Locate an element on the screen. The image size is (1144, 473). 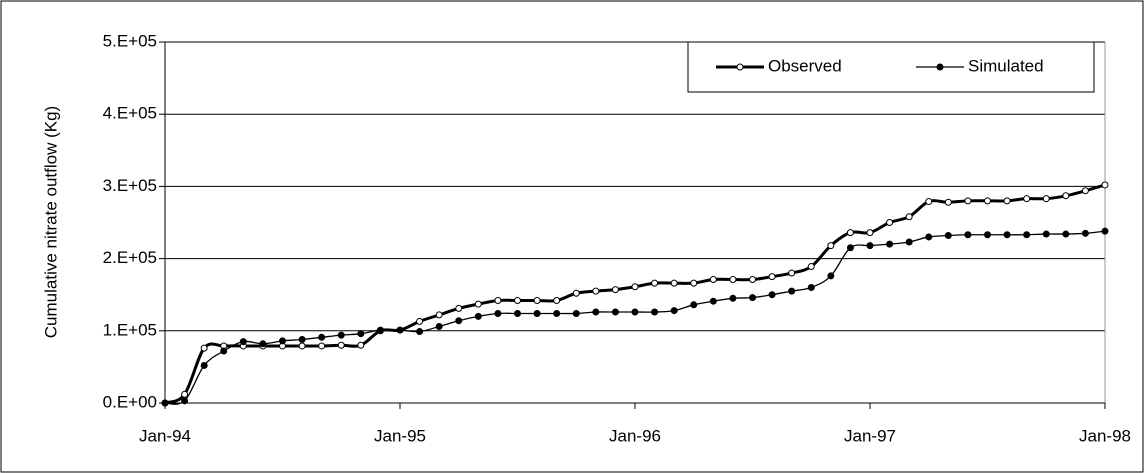
x-tick-label: Jan-95 is located at coordinates (400, 435).